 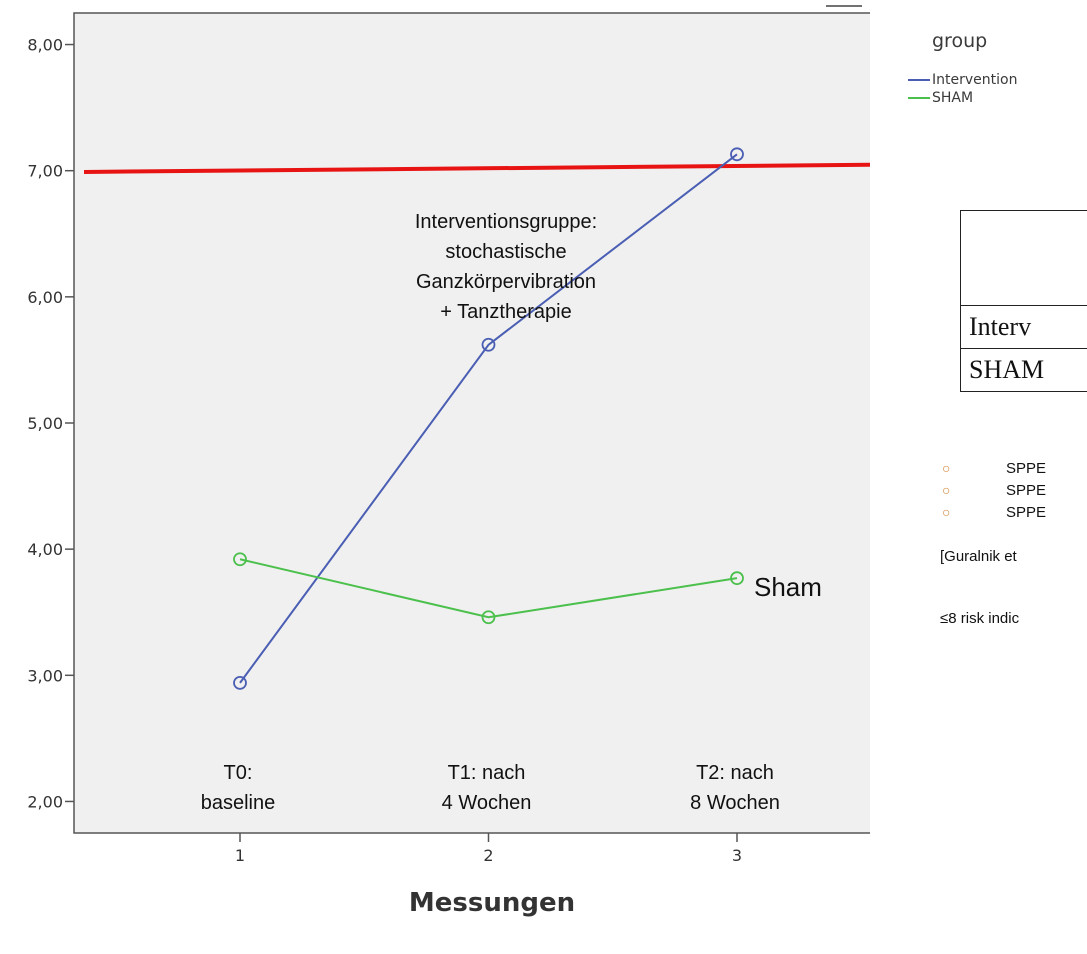 What do you see at coordinates (45, 549) in the screenshot?
I see `y-tick-label: 4,00` at bounding box center [45, 549].